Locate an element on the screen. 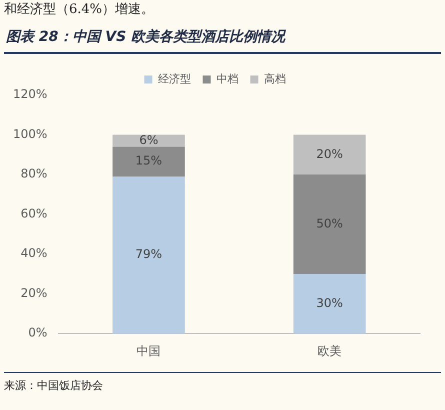 The image size is (445, 410). text: 和经济型（6.4%）增速。 is located at coordinates (79, 9).